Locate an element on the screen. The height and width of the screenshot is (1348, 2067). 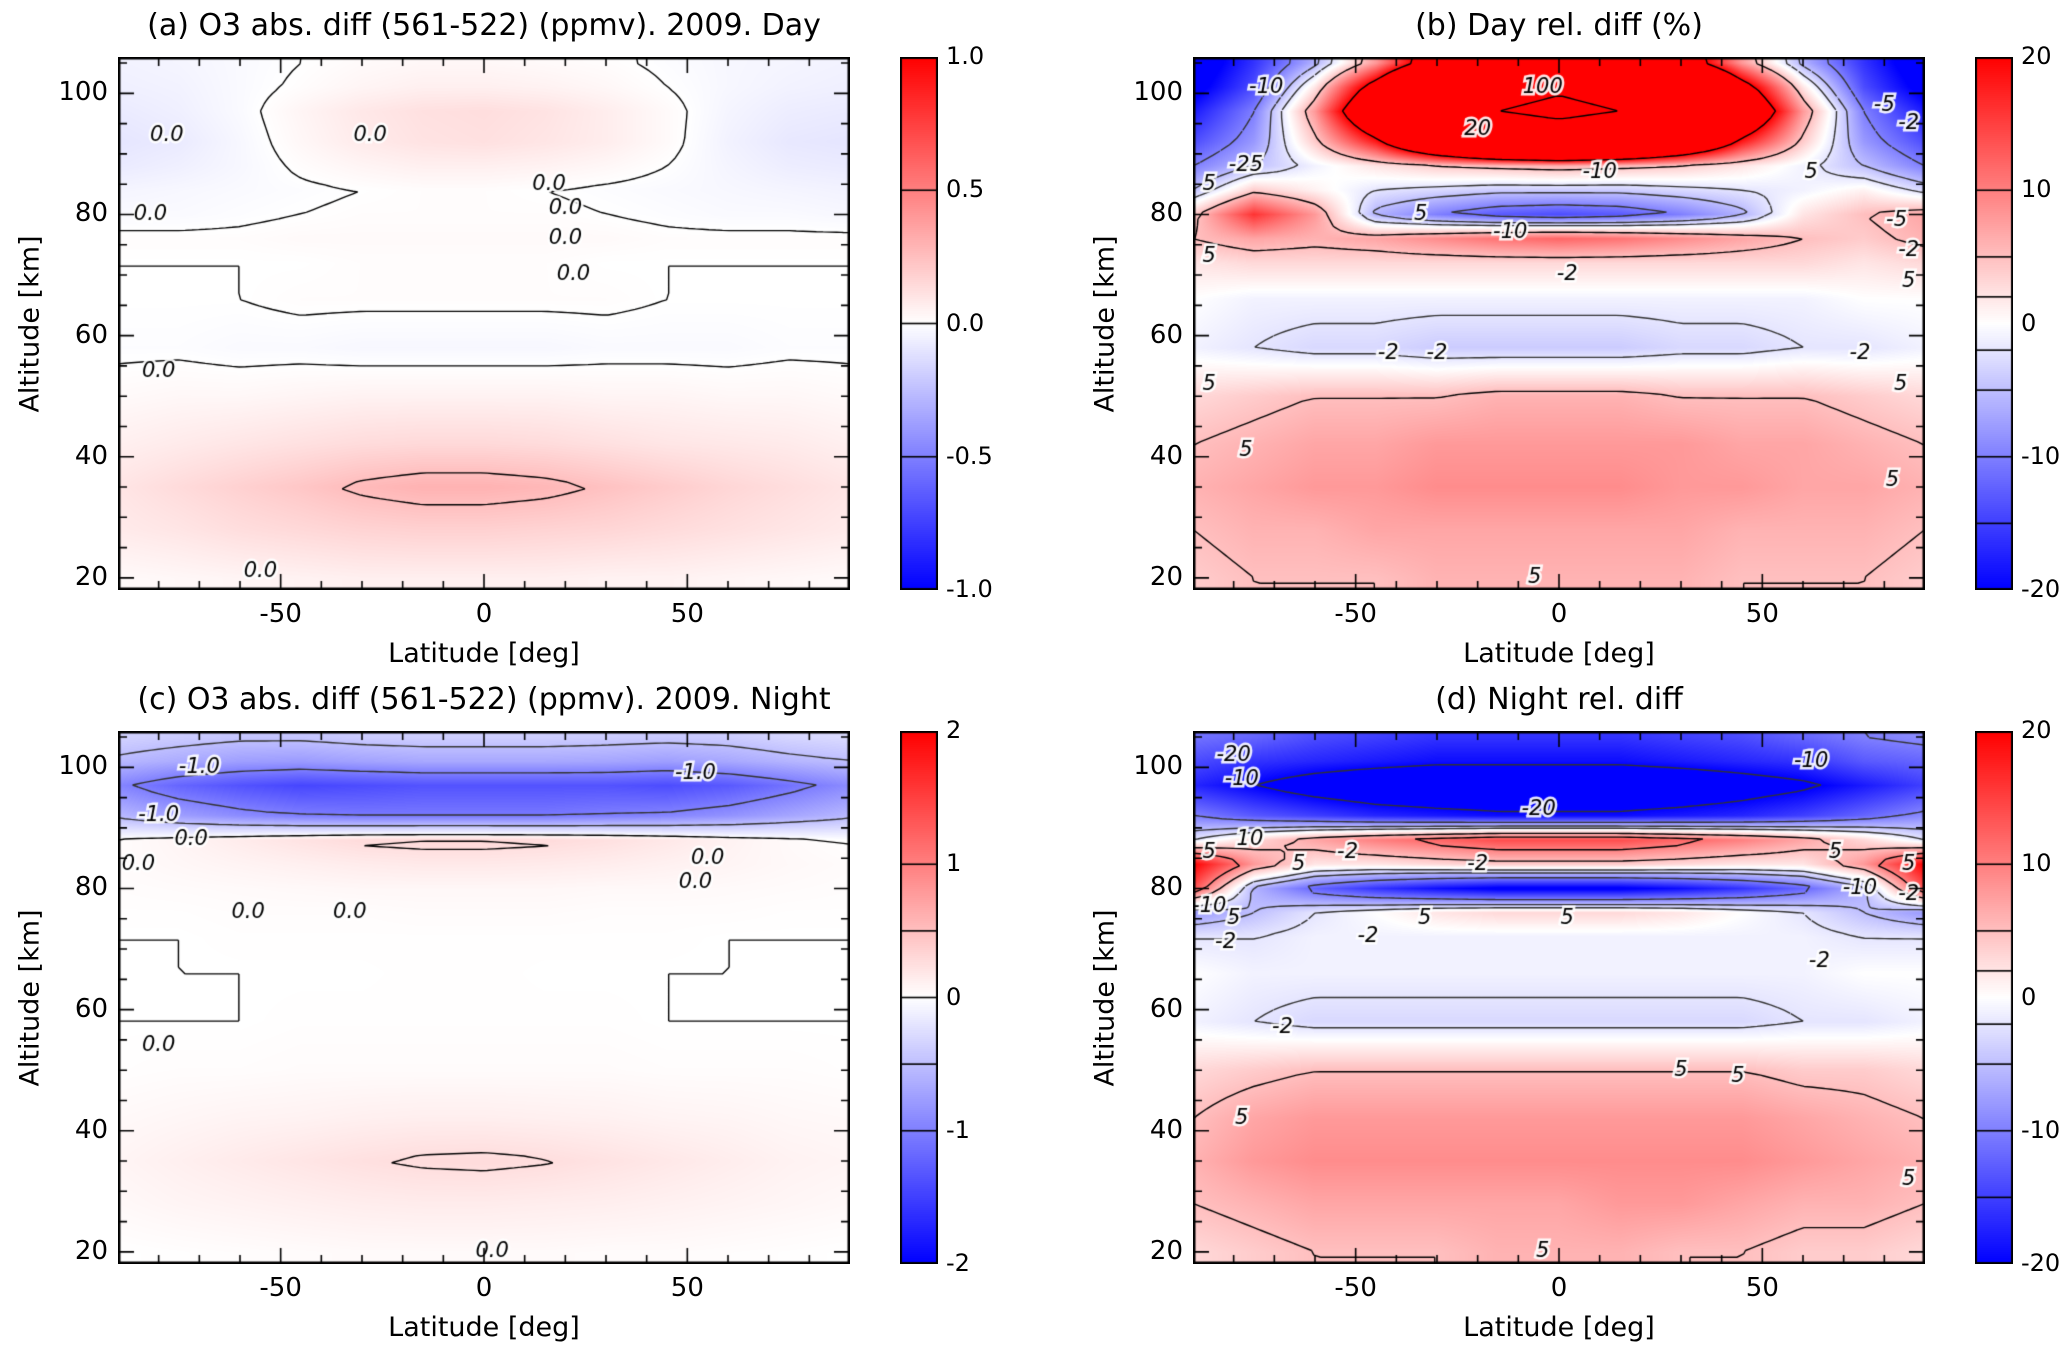
panel-c-x-axis-label: Latitude [deg] is located at coordinates (484, 1327).